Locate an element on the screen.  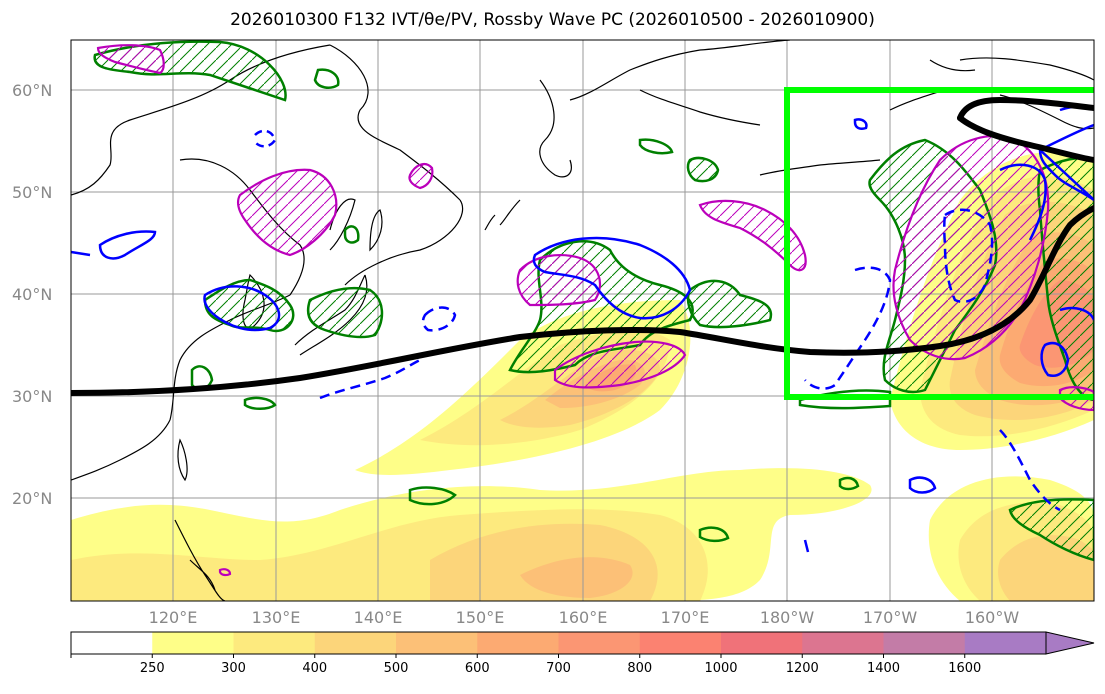
lon-label: 170°E is located at coordinates (685, 617).